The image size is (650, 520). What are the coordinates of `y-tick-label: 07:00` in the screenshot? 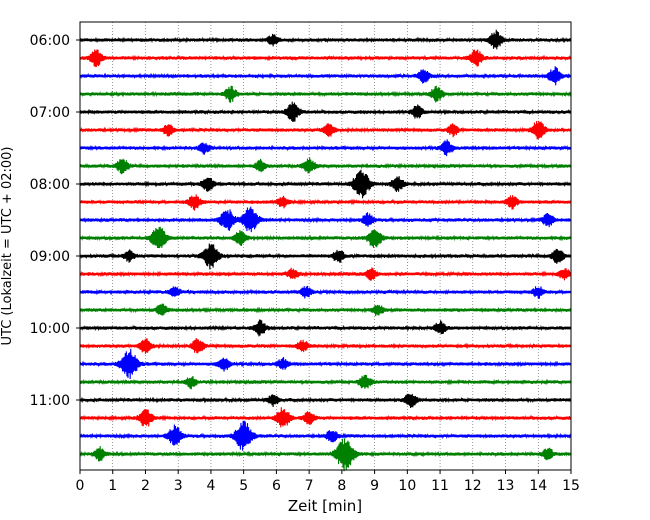 It's located at (50, 113).